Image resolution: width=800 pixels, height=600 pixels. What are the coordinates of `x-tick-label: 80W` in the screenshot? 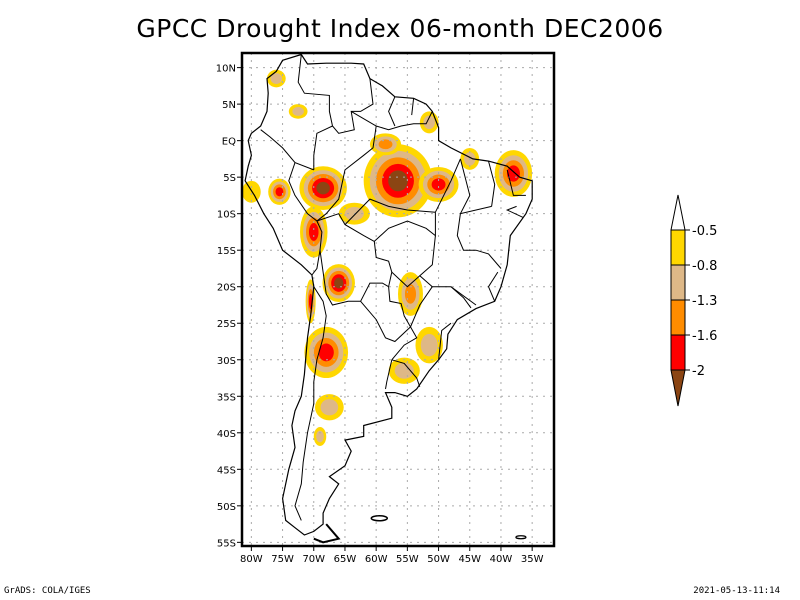 It's located at (251, 559).